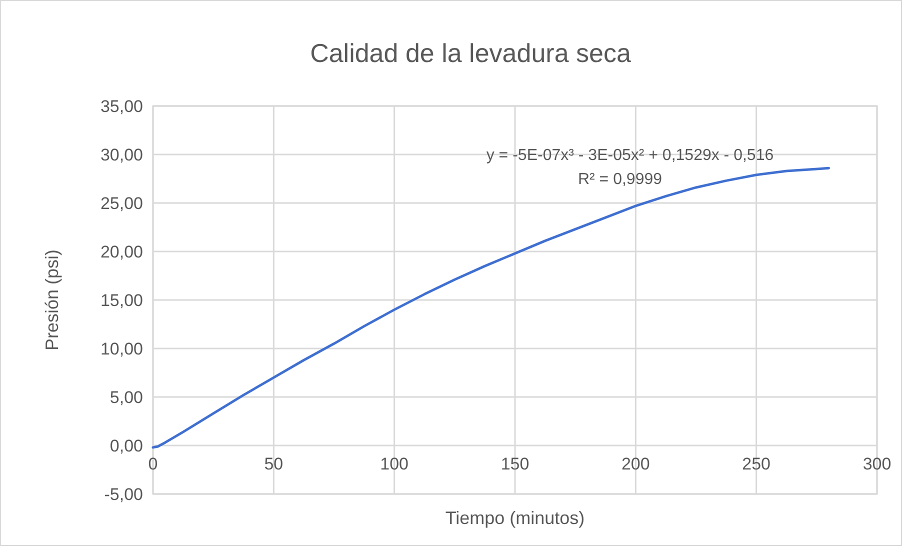 The width and height of the screenshot is (911, 555). What do you see at coordinates (121, 203) in the screenshot?
I see `y-tick-label: 25,00` at bounding box center [121, 203].